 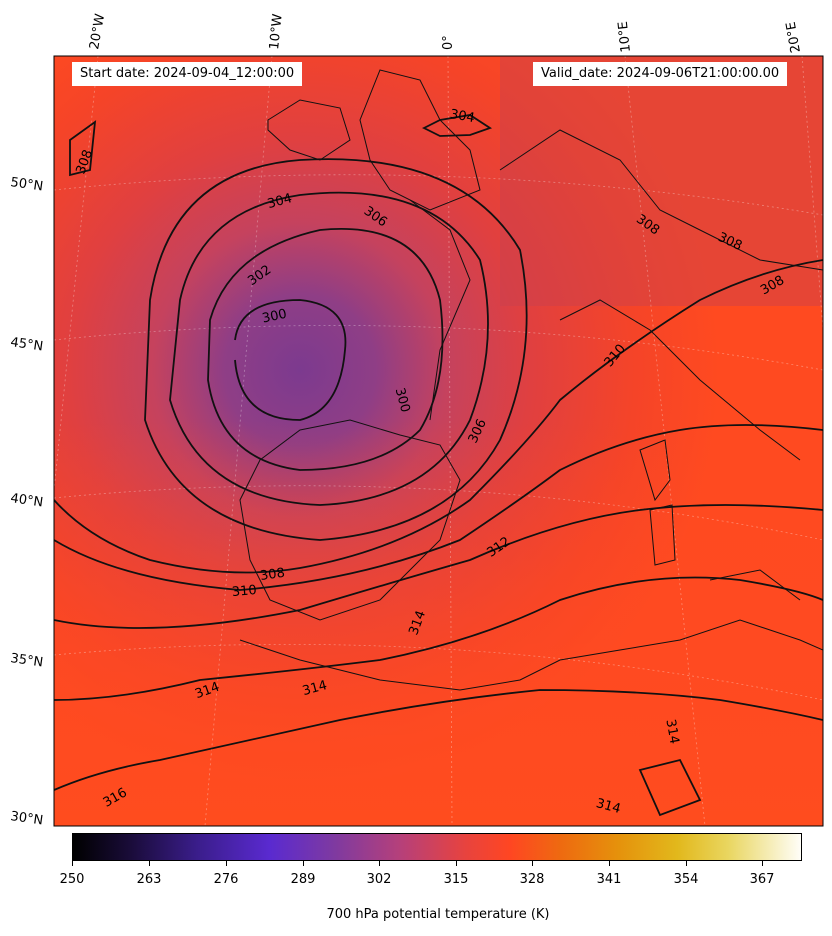 What do you see at coordinates (149, 879) in the screenshot?
I see `colorbar-tick-label: 263` at bounding box center [149, 879].